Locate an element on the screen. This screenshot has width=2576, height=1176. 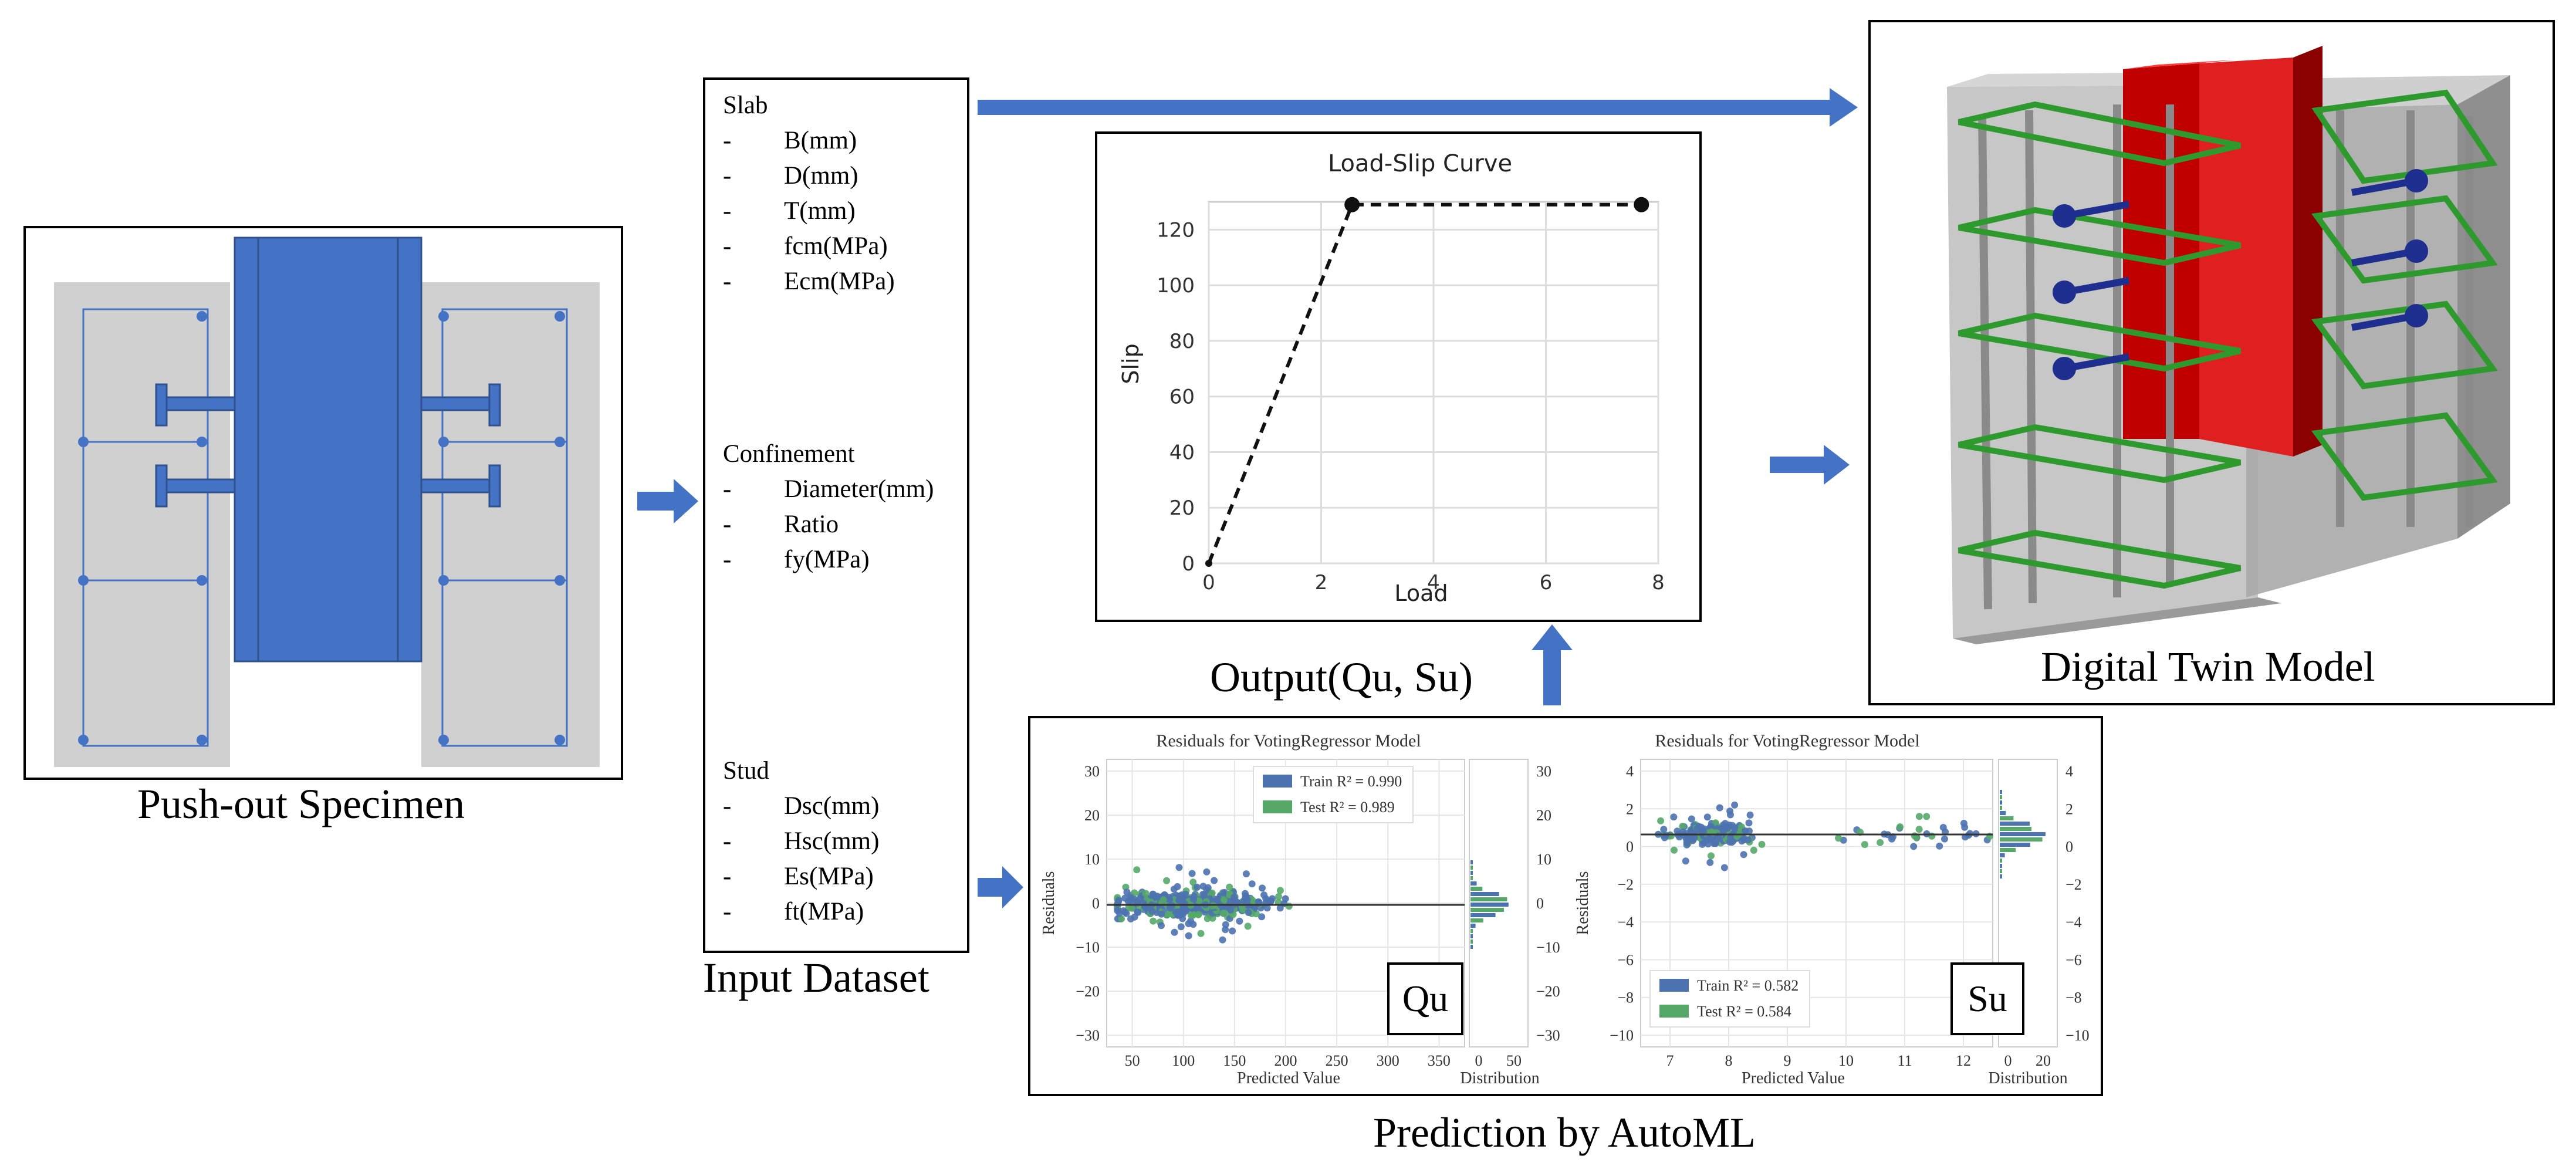
su-tag: Su is located at coordinates (1987, 998).